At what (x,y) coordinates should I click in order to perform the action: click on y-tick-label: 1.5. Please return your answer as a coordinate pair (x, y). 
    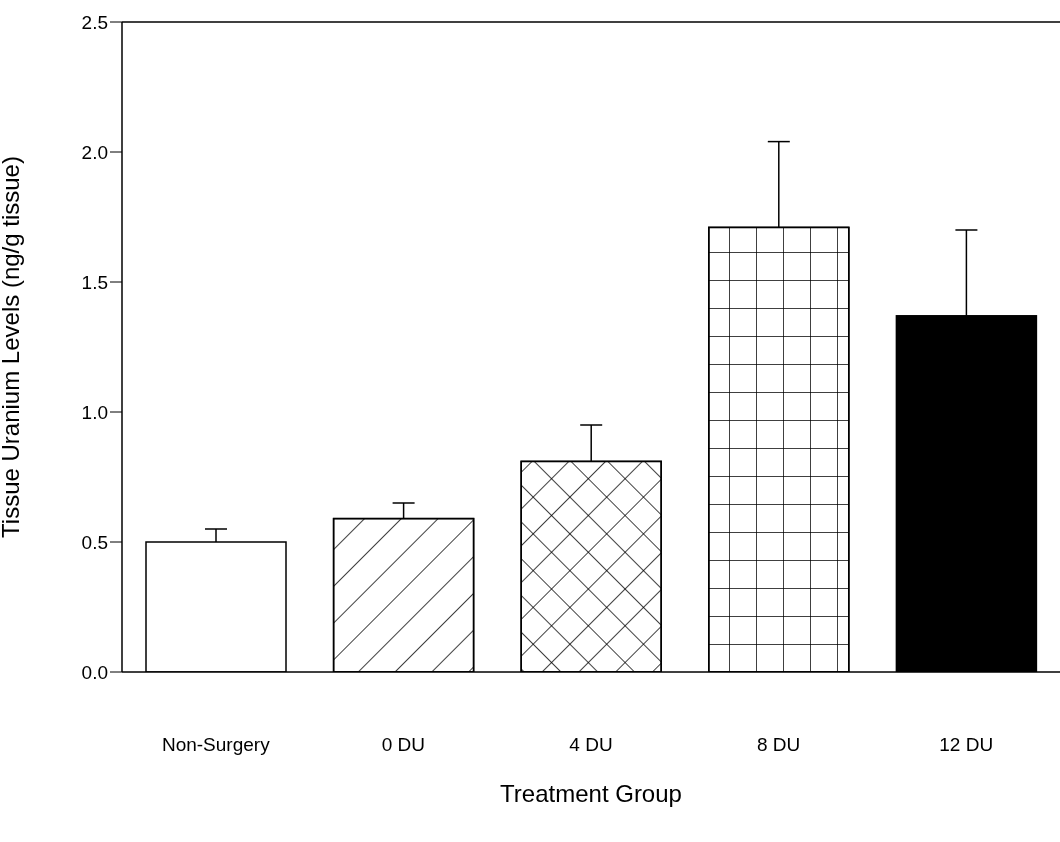
    Looking at the image, I should click on (94, 282).